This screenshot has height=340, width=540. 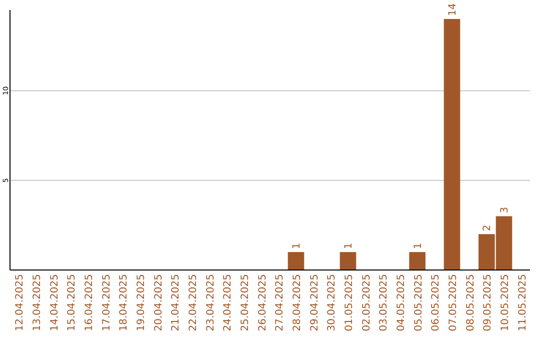 I want to click on x-tick-label: 07.05.2025, so click(x=453, y=303).